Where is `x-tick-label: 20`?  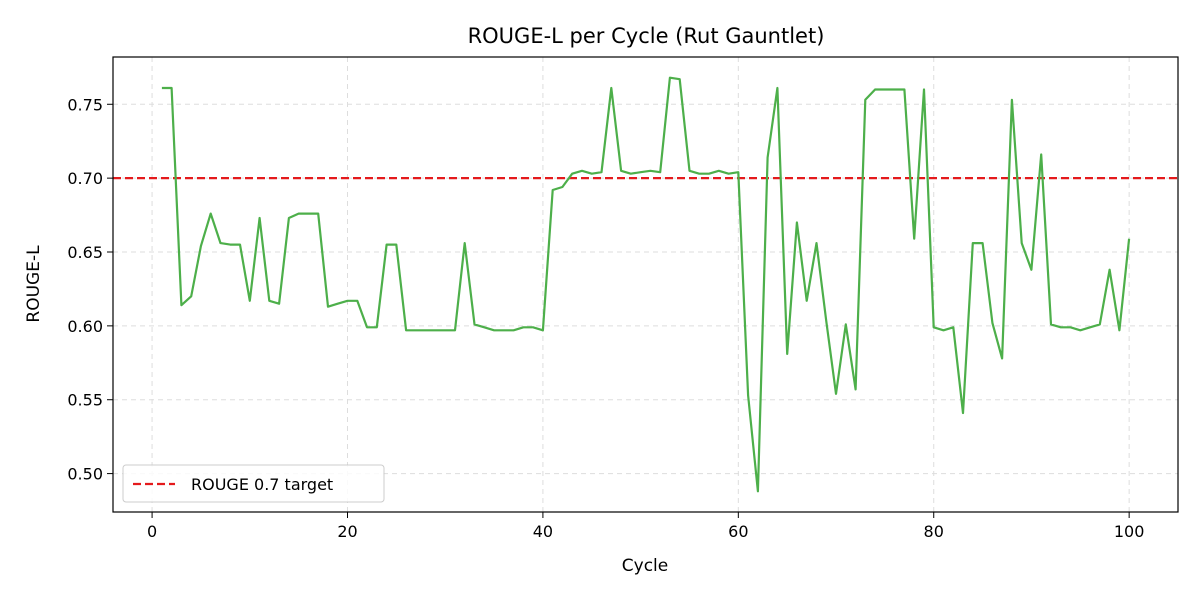 x-tick-label: 20 is located at coordinates (347, 531).